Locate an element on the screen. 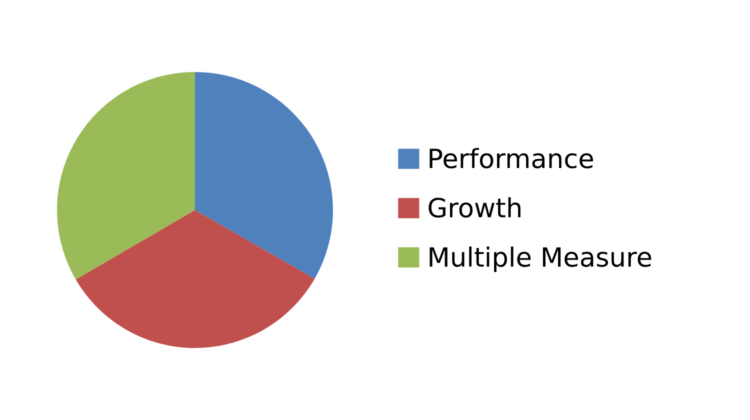 This screenshot has height=420, width=750. legend-label: Growth is located at coordinates (474, 207).